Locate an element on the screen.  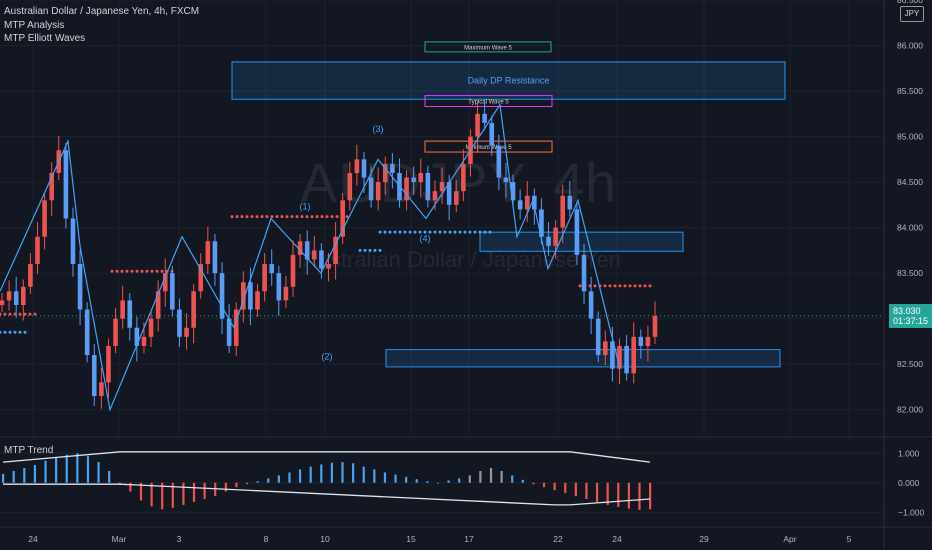
time-tick-label: 10 is located at coordinates (325, 539).